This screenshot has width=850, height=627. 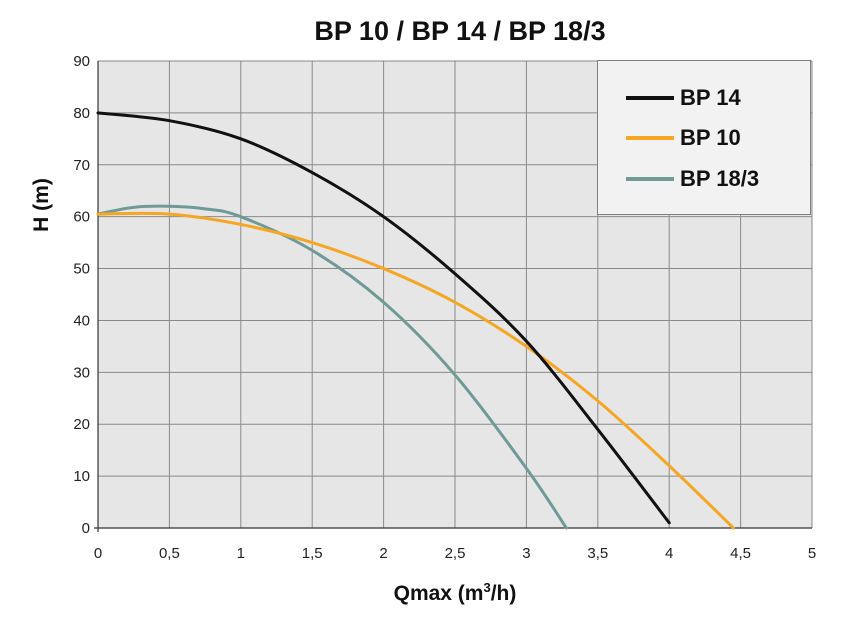 I want to click on y-axis-label: H (m), so click(x=41, y=205).